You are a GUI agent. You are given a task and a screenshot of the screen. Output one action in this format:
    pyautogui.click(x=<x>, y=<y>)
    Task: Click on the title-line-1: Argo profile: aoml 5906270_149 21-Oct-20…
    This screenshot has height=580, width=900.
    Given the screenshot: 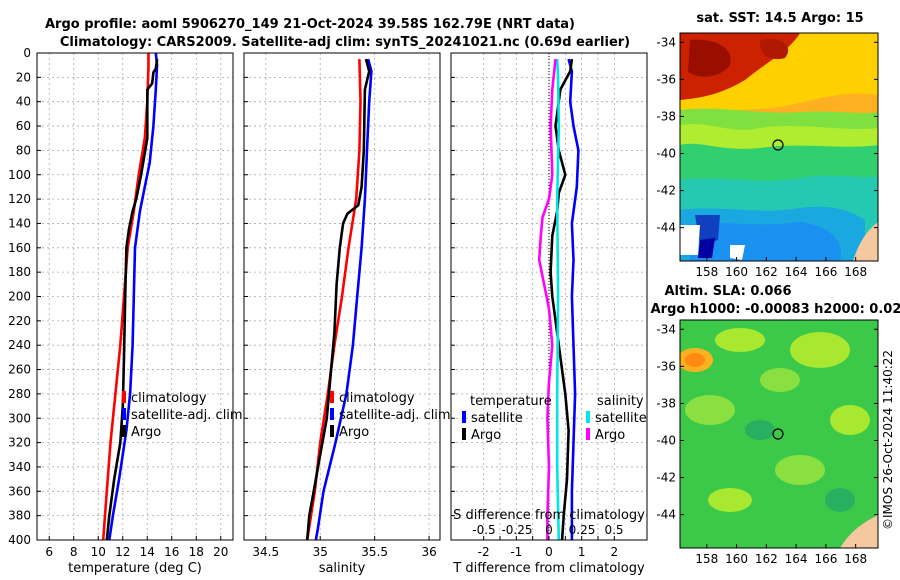 What is the action you would take?
    pyautogui.click(x=310, y=24)
    